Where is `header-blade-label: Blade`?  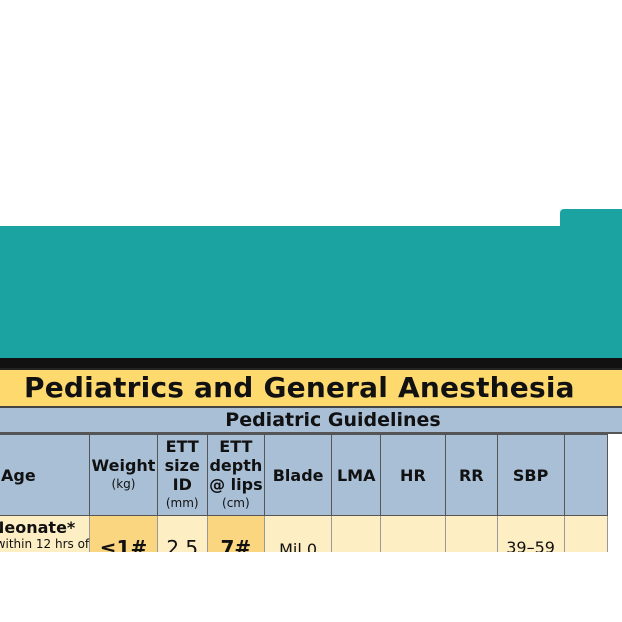
header-blade-label: Blade is located at coordinates (298, 475).